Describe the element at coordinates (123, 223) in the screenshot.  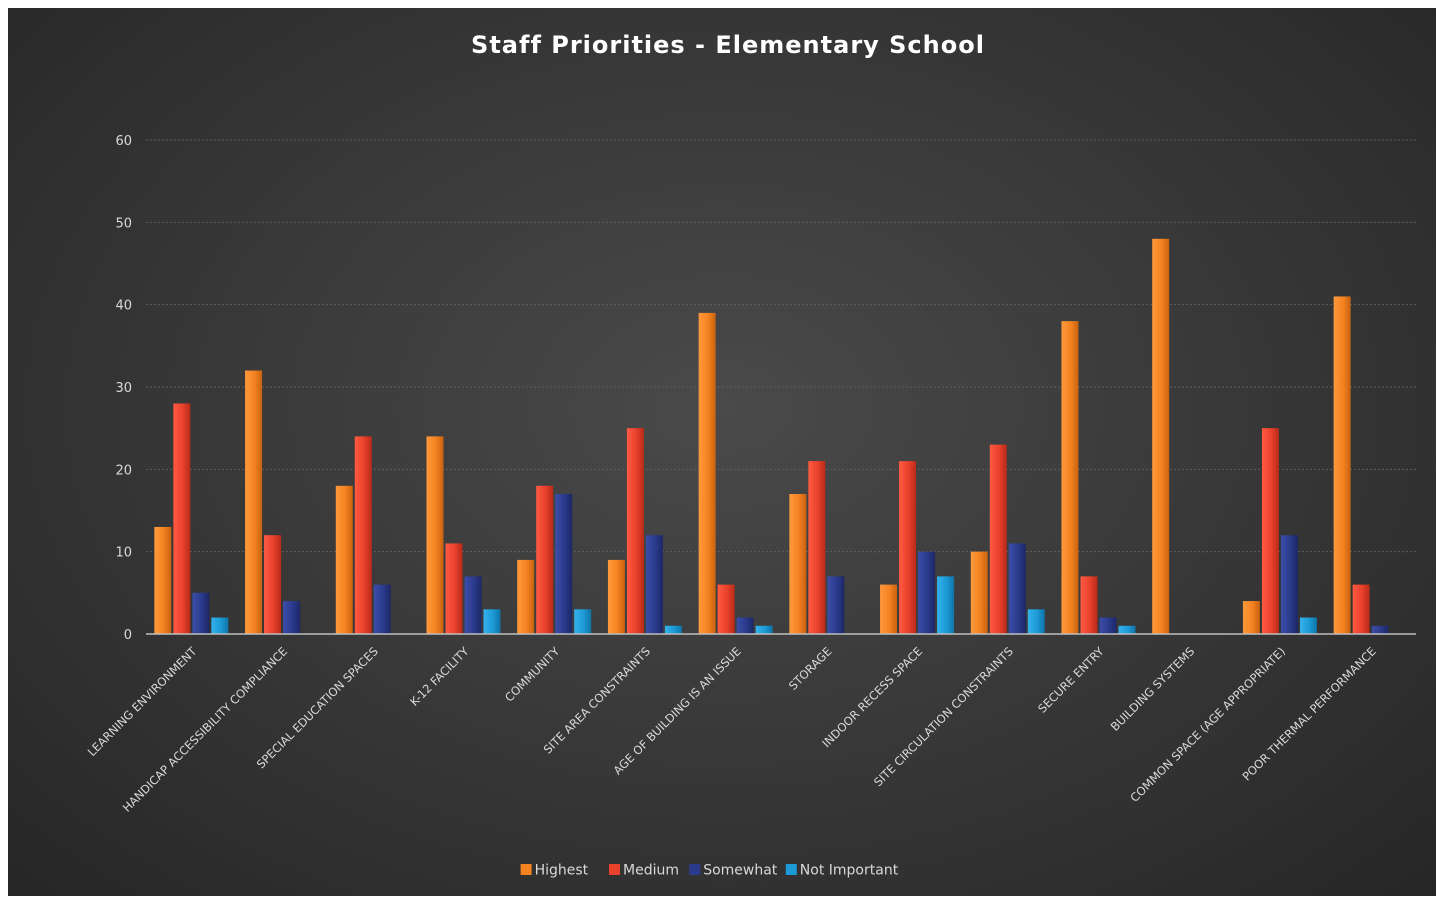
I see `y-tick-label: 50` at that location.